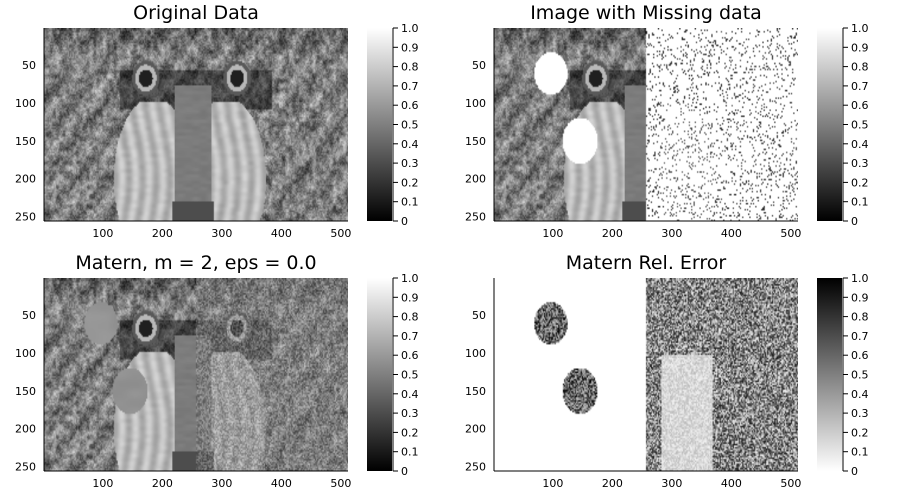 This screenshot has width=900, height=500. I want to click on panel-title: Matern Rel. Error, so click(646, 263).